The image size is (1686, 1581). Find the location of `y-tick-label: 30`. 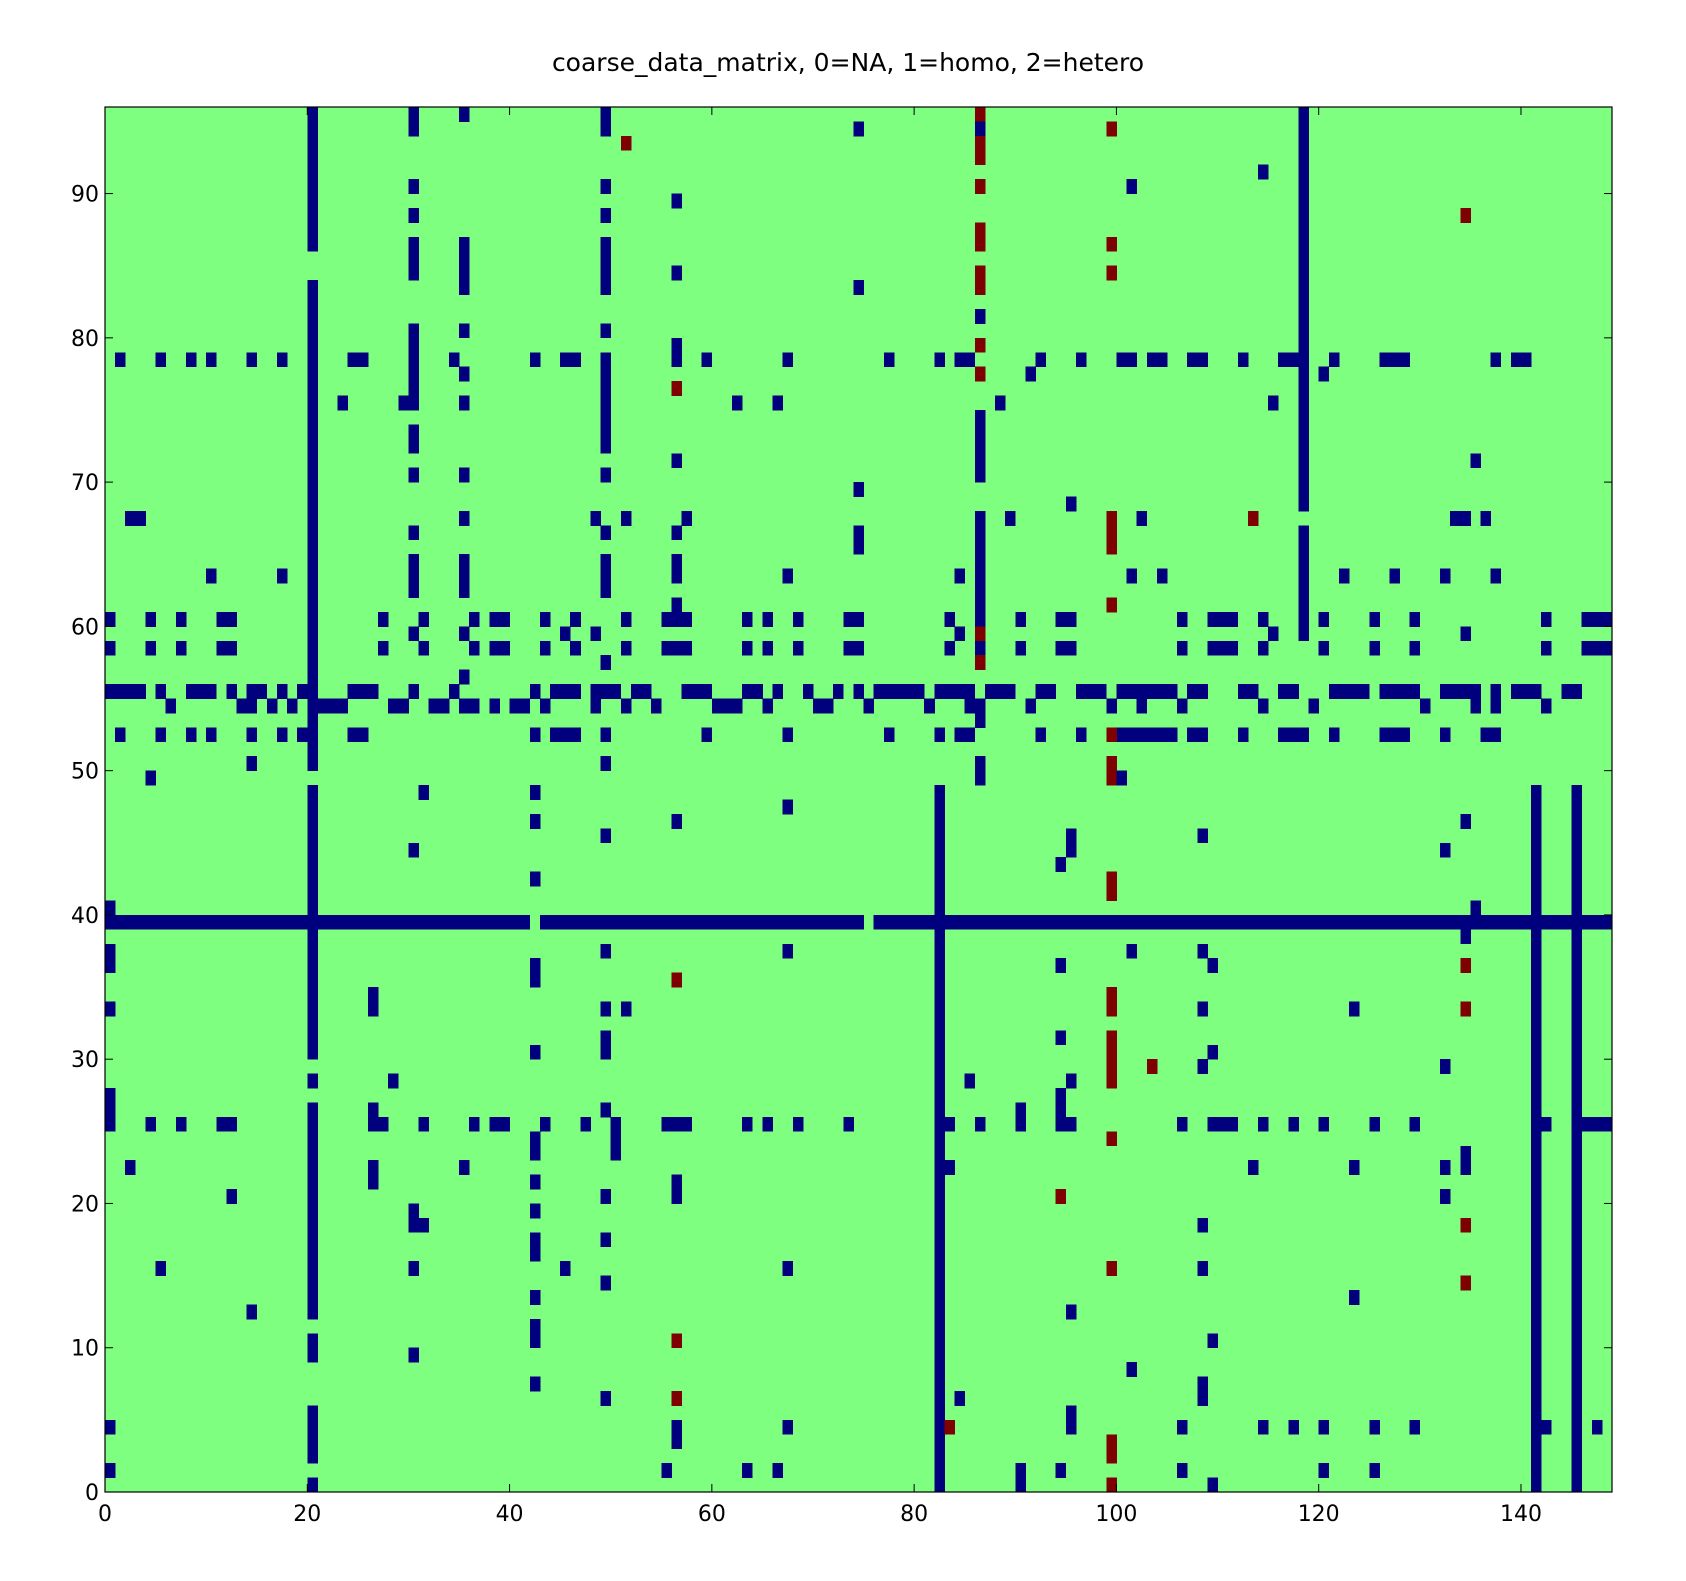

y-tick-label: 30 is located at coordinates (85, 1060).